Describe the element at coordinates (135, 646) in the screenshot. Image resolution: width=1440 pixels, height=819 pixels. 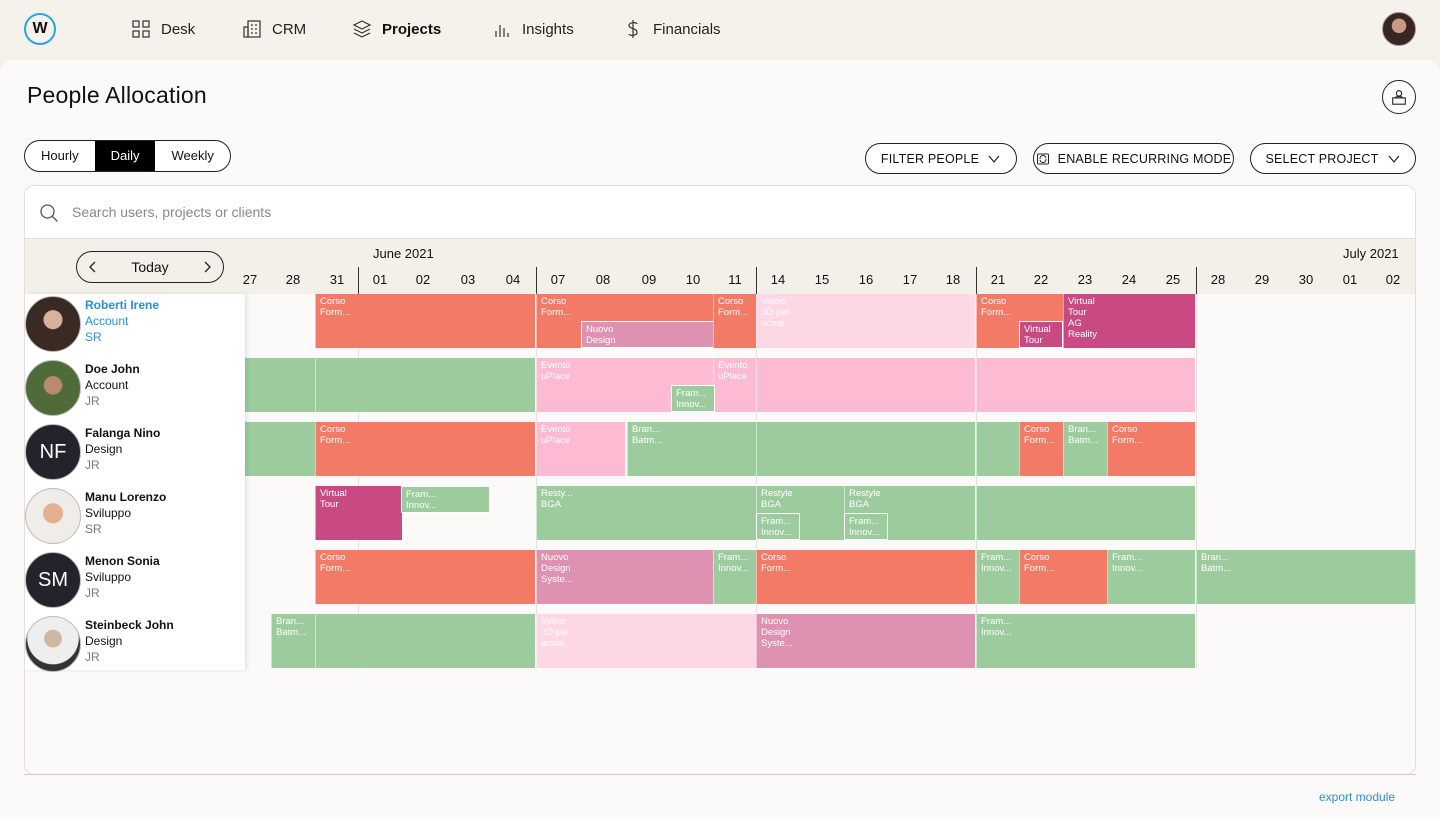
I see `person-row: Steinbeck John Design JR` at that location.